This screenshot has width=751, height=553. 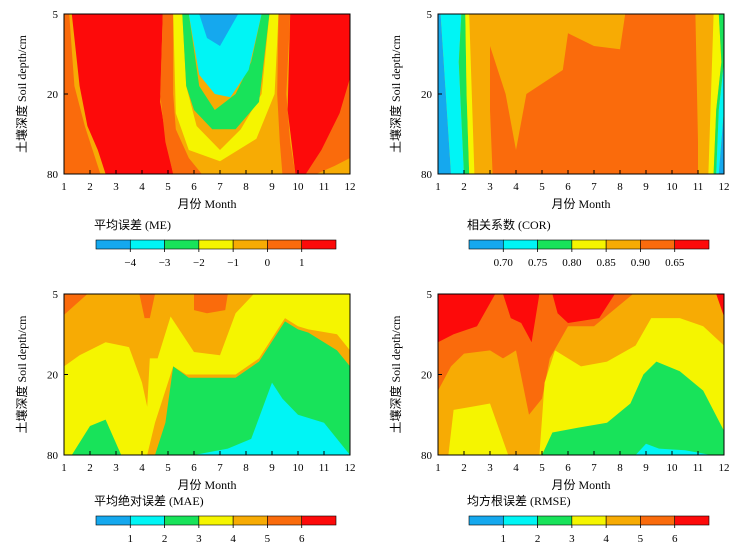 I want to click on rmse-x-tick-label: 12, so click(x=724, y=468).